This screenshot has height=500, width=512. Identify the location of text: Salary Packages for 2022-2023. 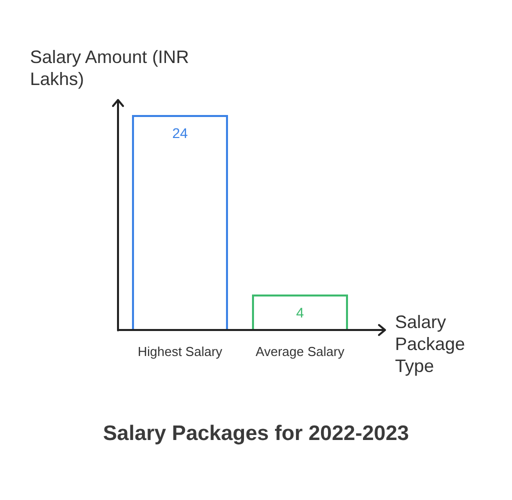
(256, 434).